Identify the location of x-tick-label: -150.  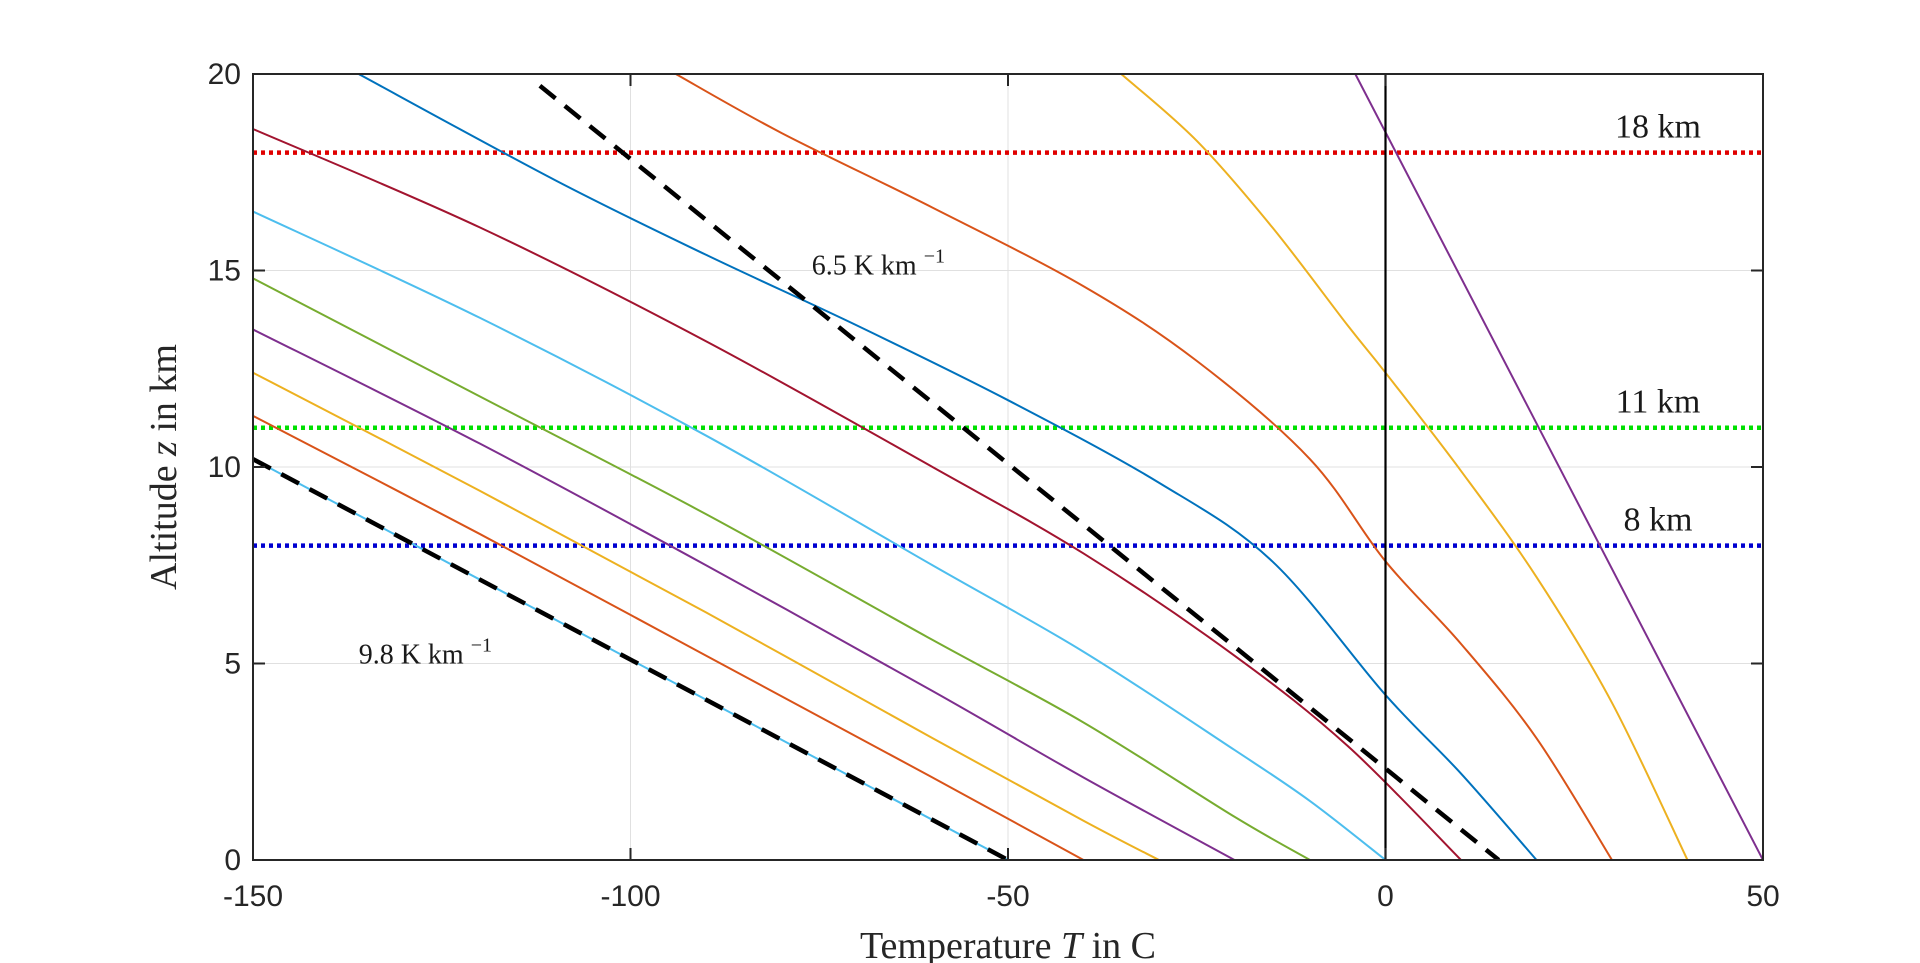
(253, 896).